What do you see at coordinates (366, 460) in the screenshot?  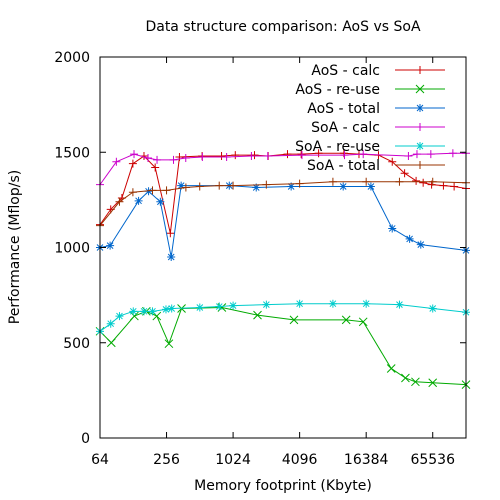 I see `x-tick-label: 16384` at bounding box center [366, 460].